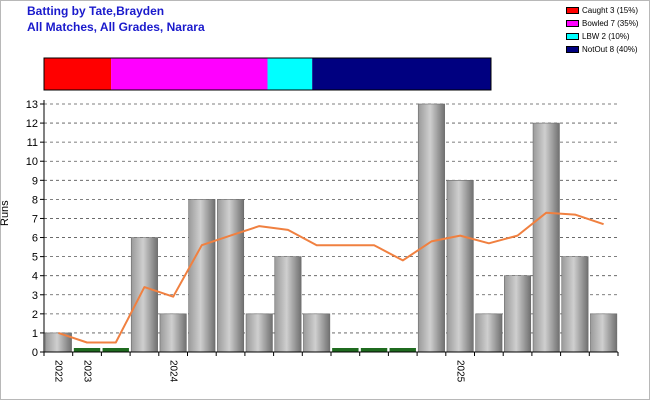 This screenshot has height=400, width=650. I want to click on y-tick-label: 4, so click(35, 277).